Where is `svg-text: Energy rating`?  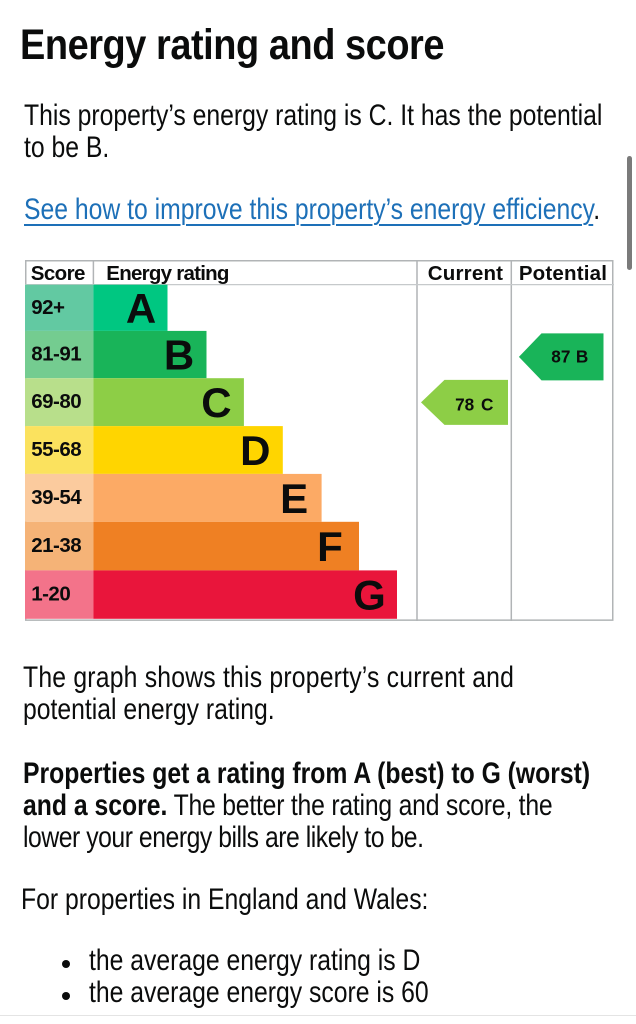 svg-text: Energy rating is located at coordinates (167, 272).